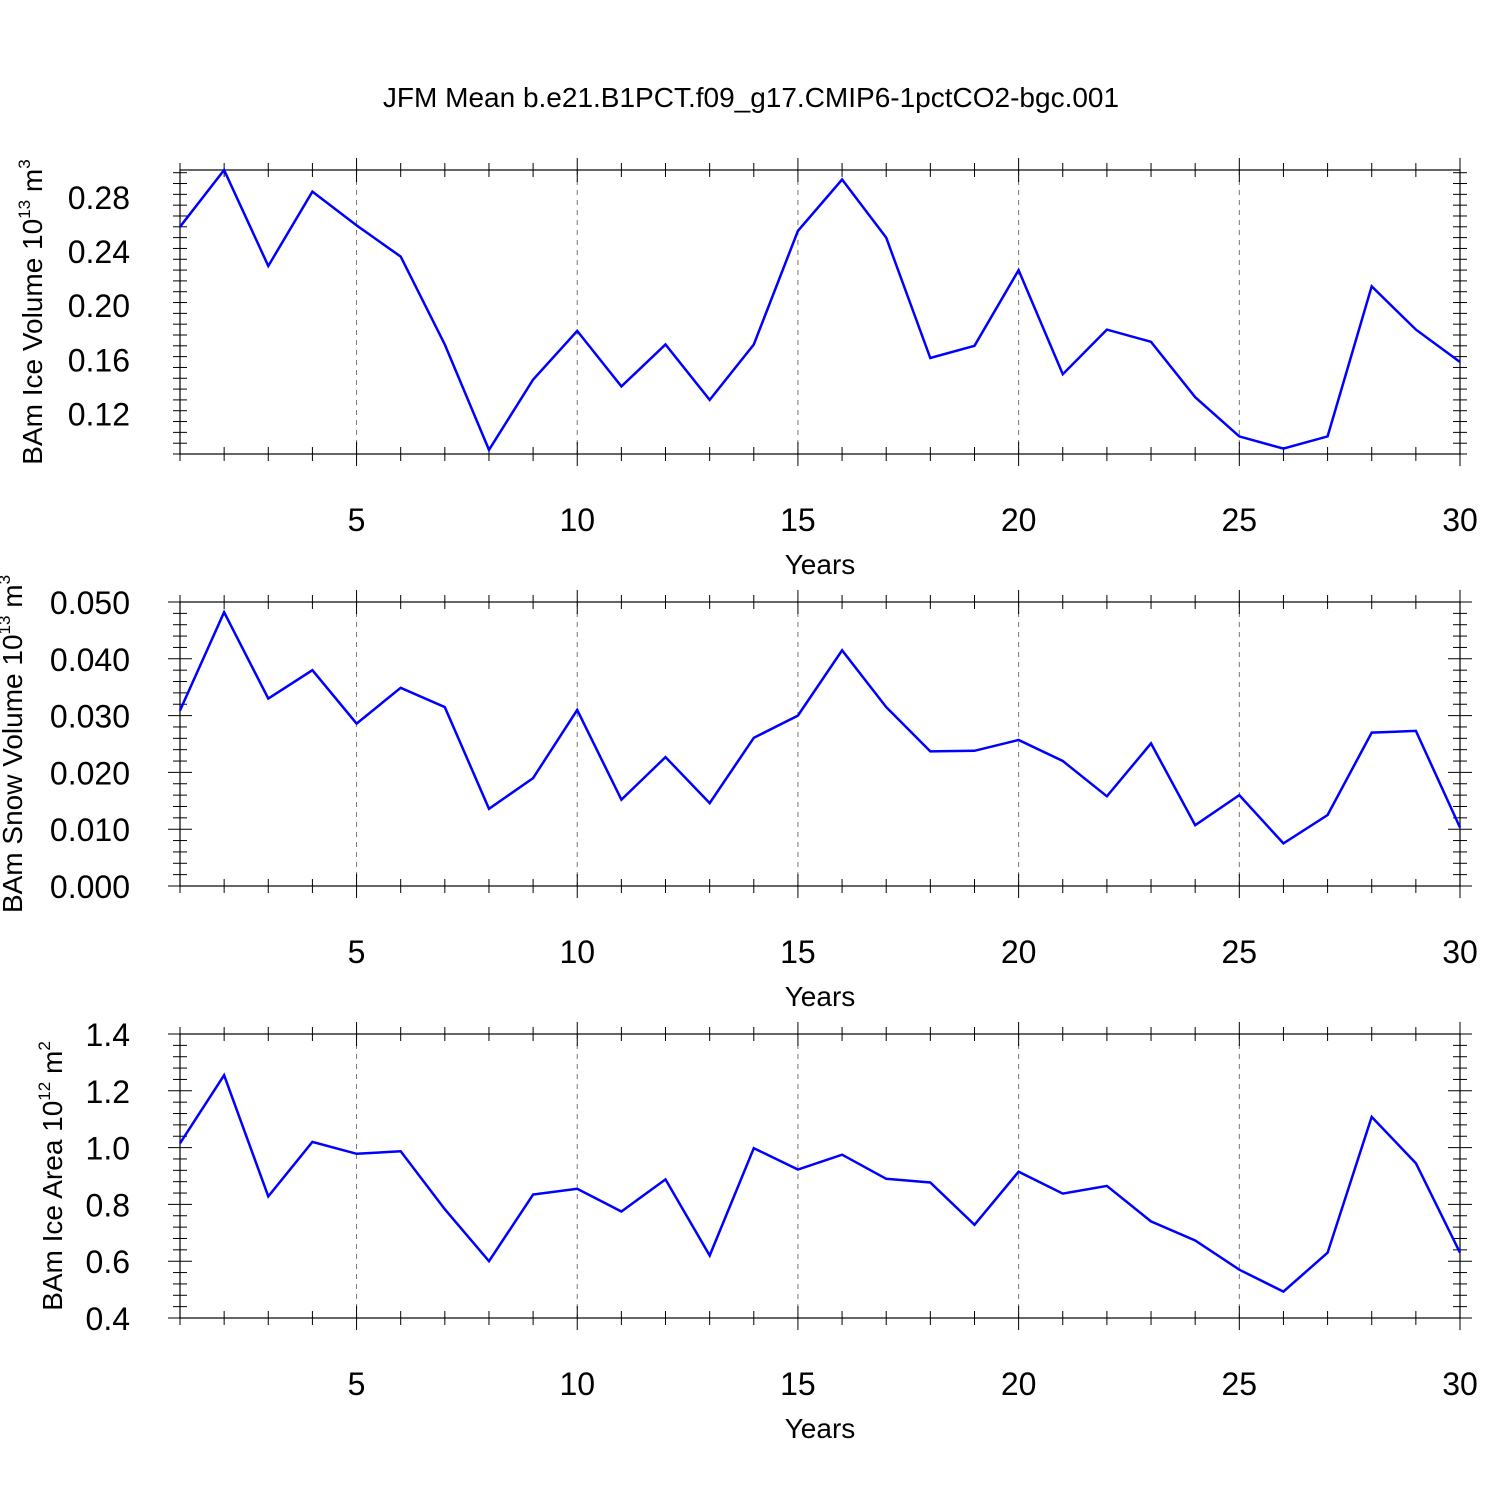 This screenshot has width=1500, height=1500. Describe the element at coordinates (90, 887) in the screenshot. I see `y-tick-label: 0.000` at that location.